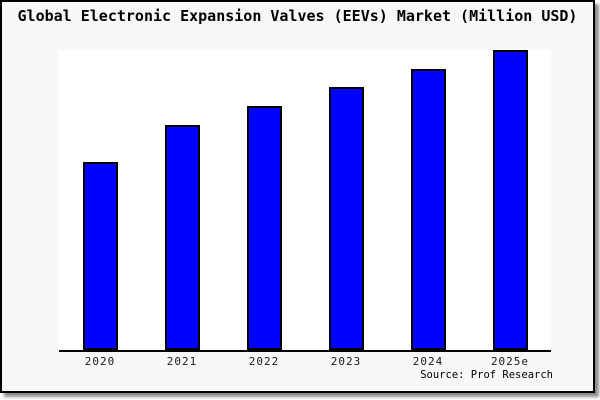 Image resolution: width=600 pixels, height=400 pixels. What do you see at coordinates (264, 361) in the screenshot?
I see `x-tick-label-2022: 2022` at bounding box center [264, 361].